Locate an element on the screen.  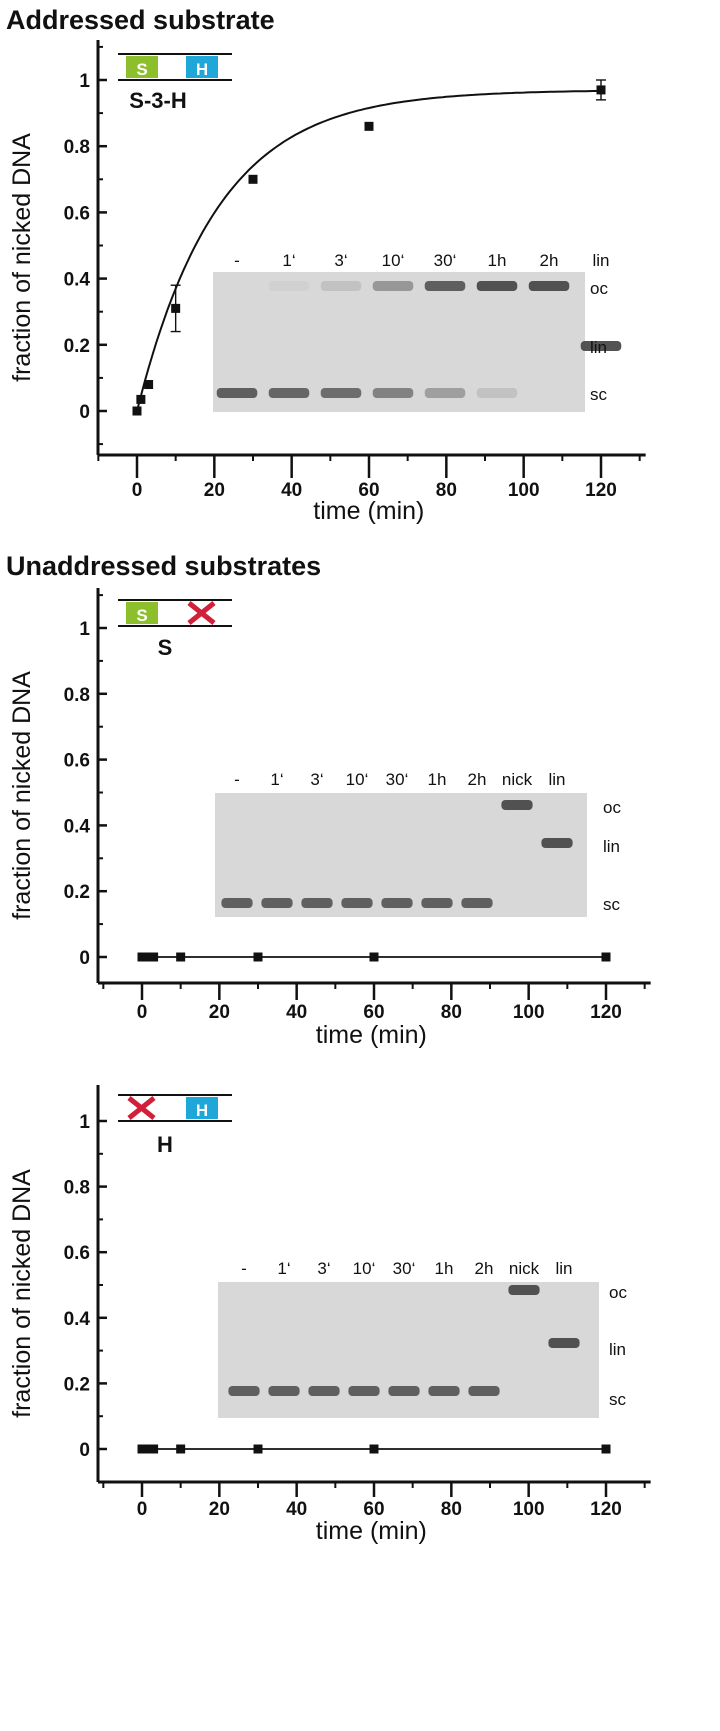
s-site-box is located at coordinates (142, 613).